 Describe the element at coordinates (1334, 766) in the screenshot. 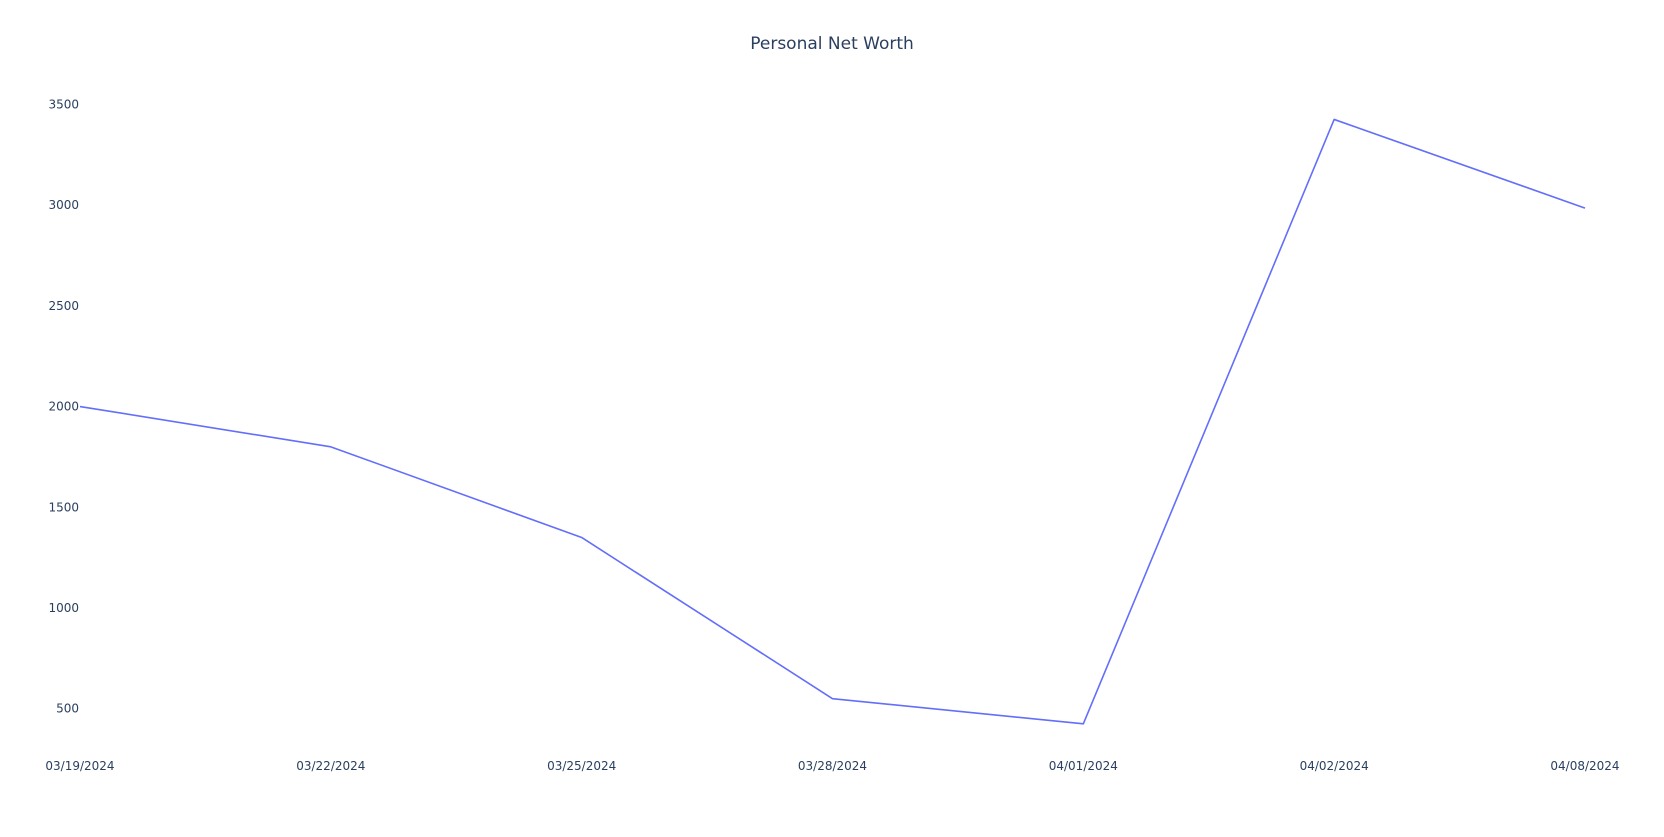

I see `x-tick-label: 04/02/2024` at that location.